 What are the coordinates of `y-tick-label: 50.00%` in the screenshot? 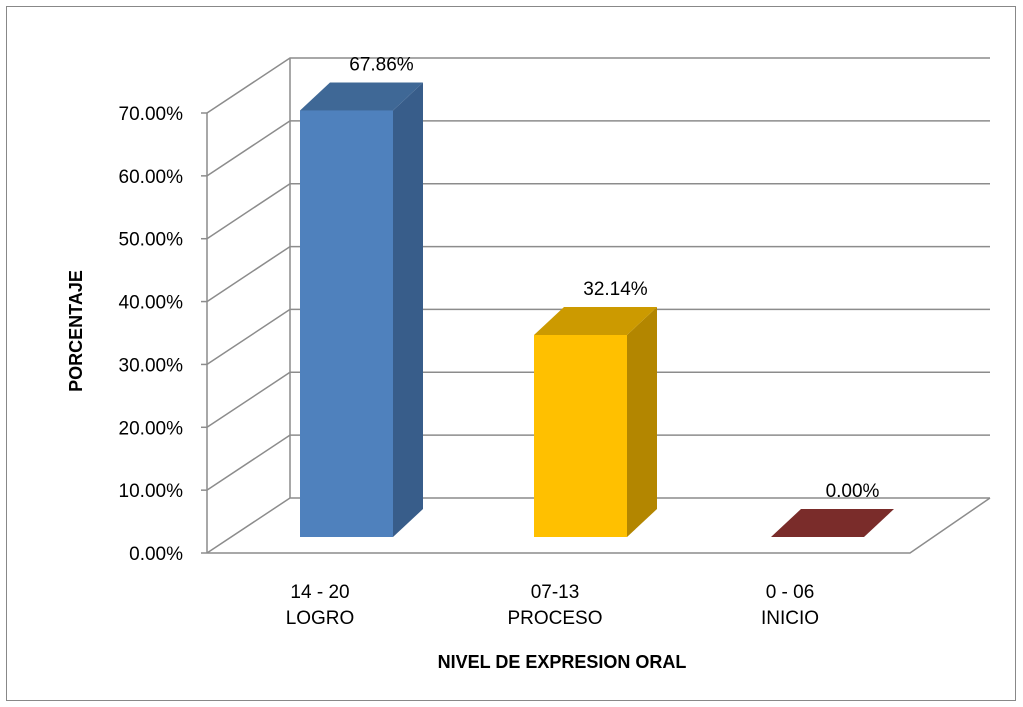 It's located at (151, 240).